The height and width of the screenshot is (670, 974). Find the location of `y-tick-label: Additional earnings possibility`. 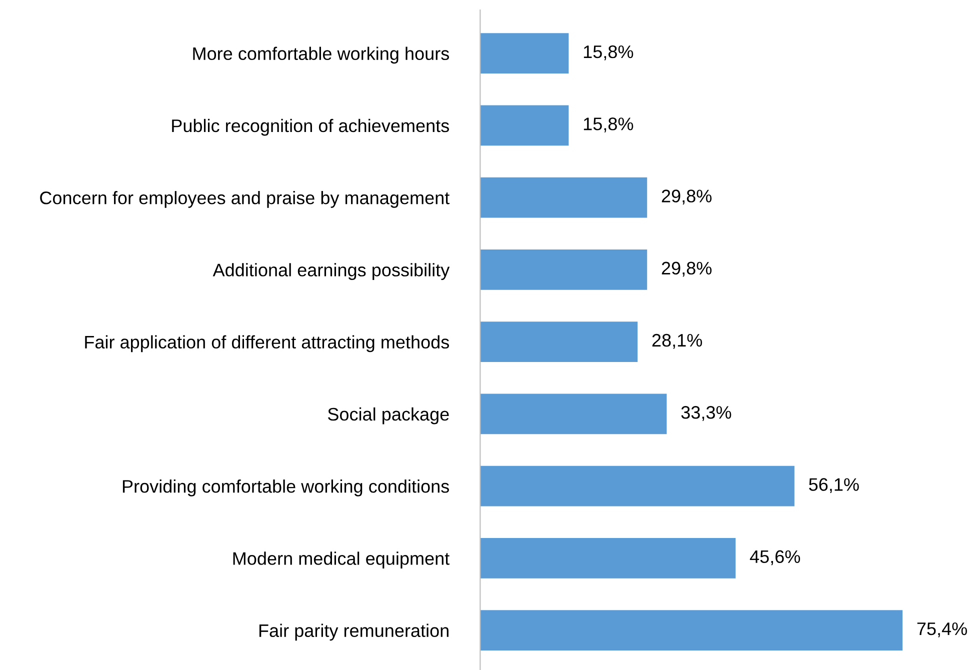

y-tick-label: Additional earnings possibility is located at coordinates (331, 271).